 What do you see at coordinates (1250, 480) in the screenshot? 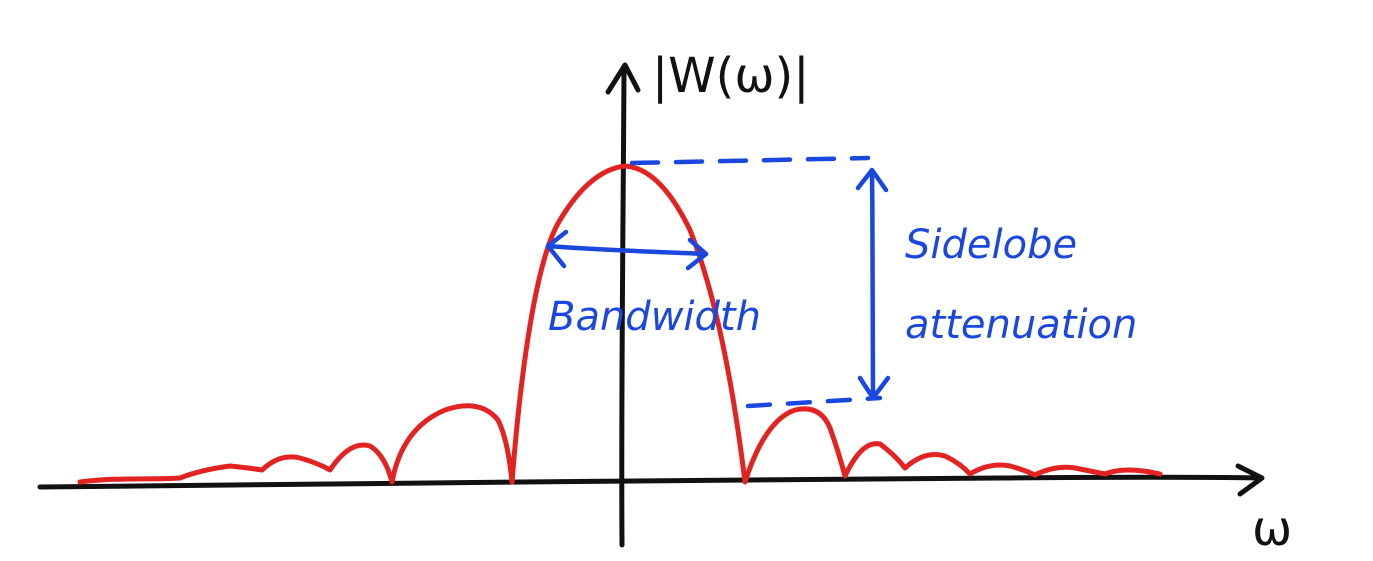
I see `x-axis-arrowhead` at bounding box center [1250, 480].